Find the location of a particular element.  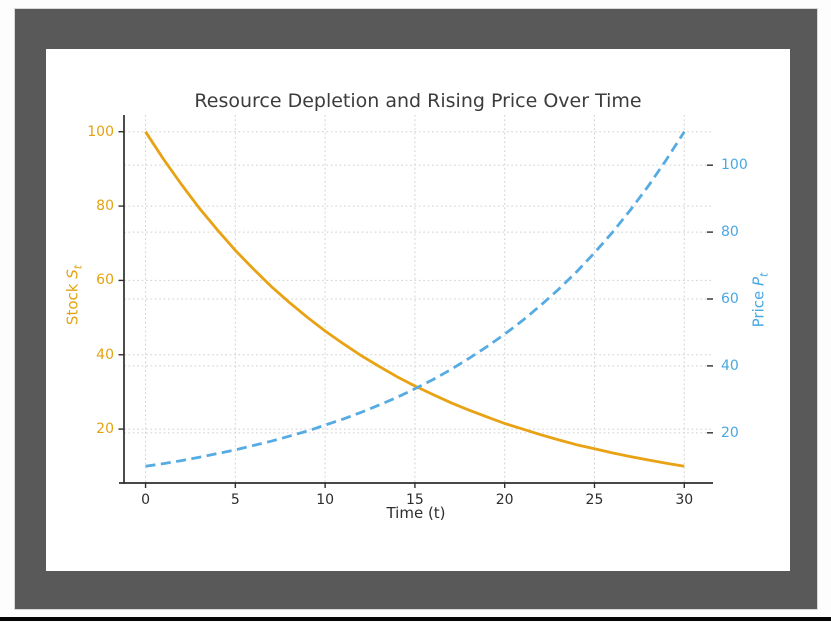

x-axis-label: Time (t) is located at coordinates (416, 513).